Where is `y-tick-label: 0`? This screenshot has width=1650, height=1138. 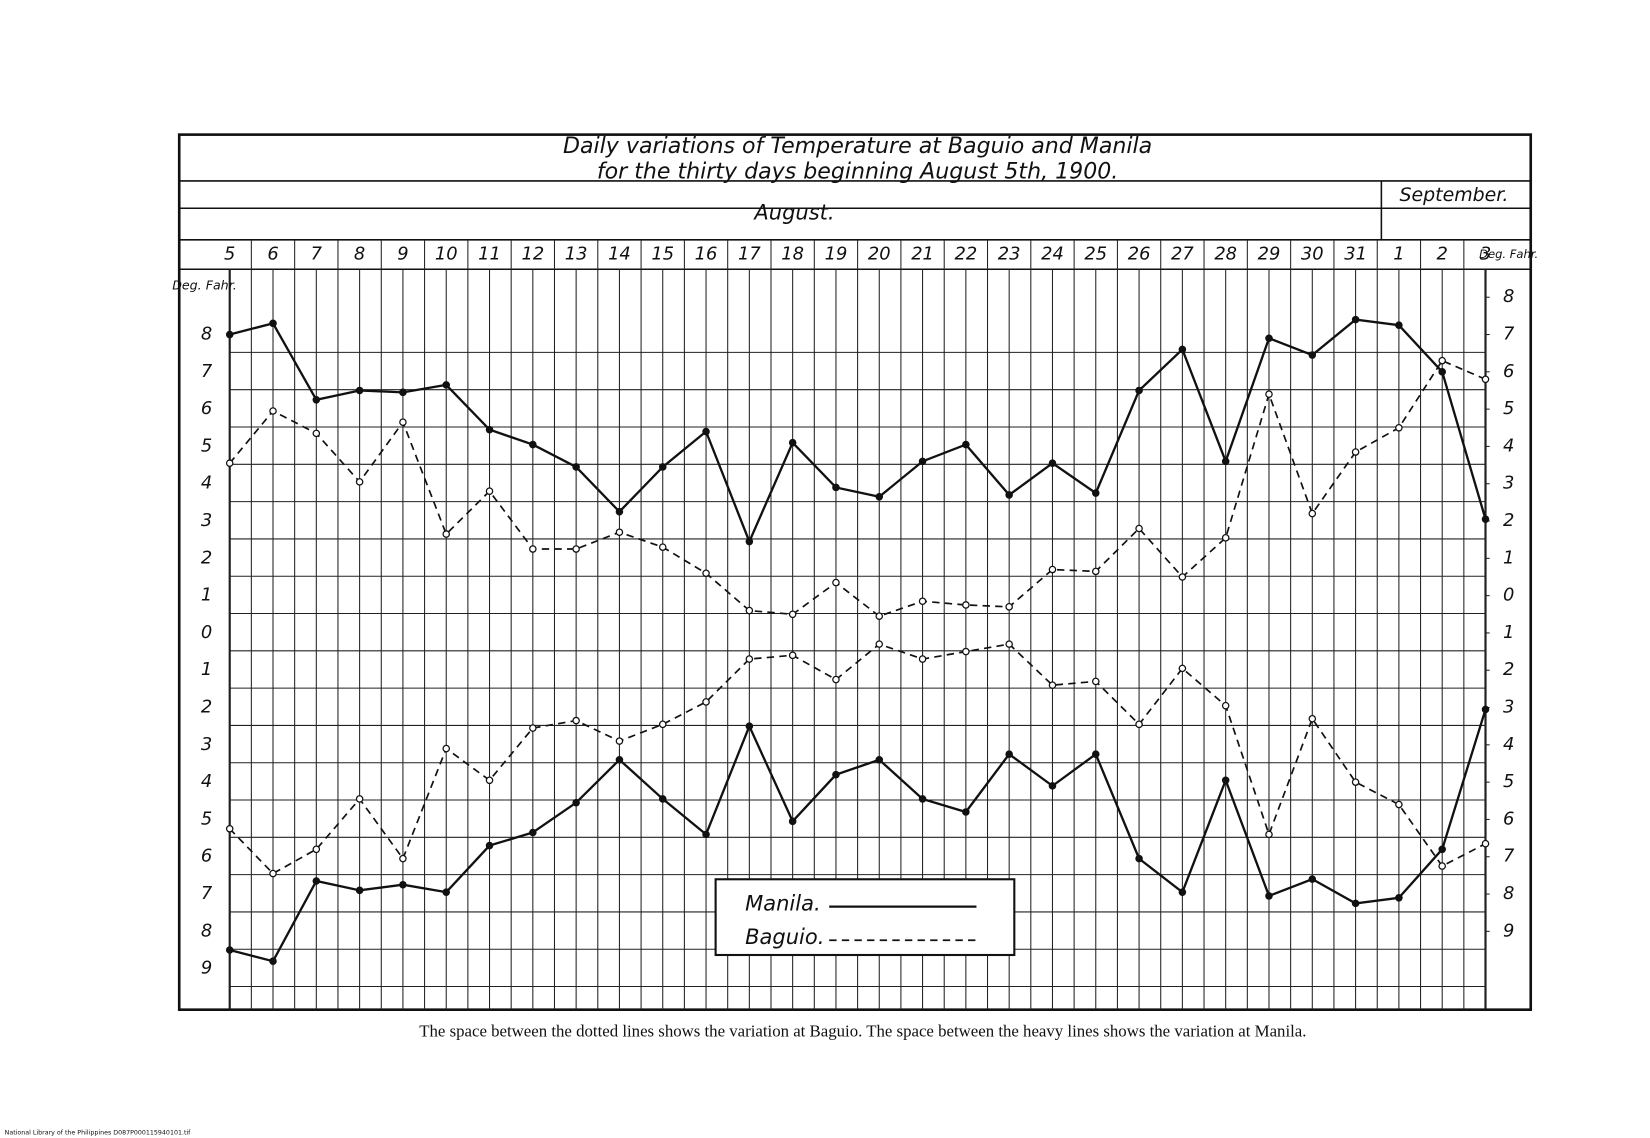 y-tick-label: 0 is located at coordinates (206, 632).